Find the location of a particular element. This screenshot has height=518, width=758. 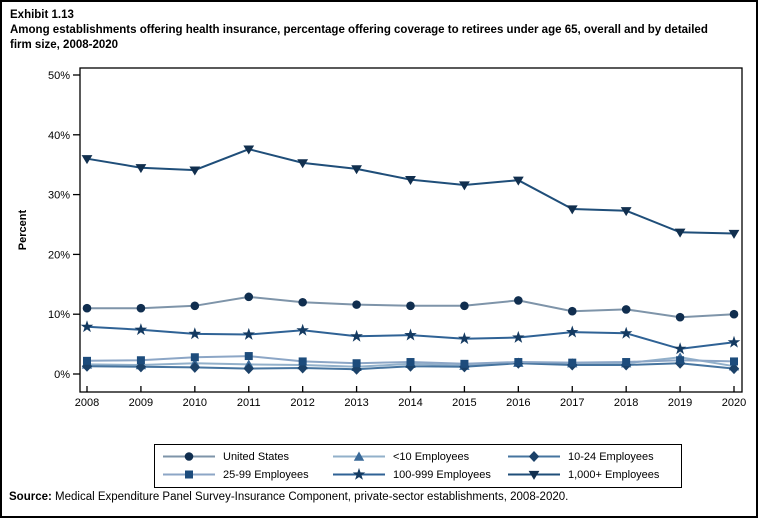

legend-item-25-99-employees: 25-99 Employees is located at coordinates (248, 474).